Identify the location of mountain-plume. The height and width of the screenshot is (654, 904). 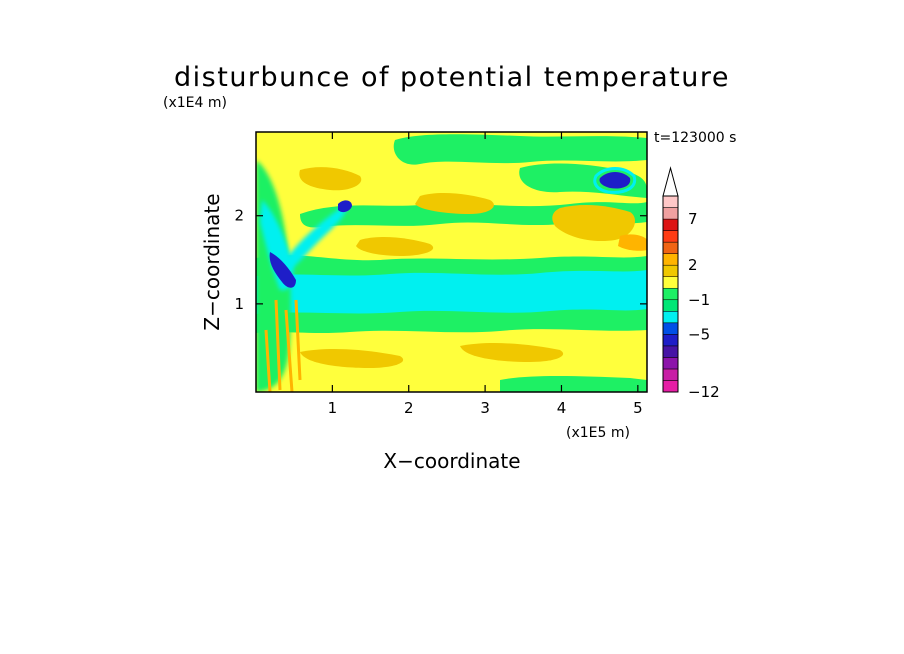
(316, 238).